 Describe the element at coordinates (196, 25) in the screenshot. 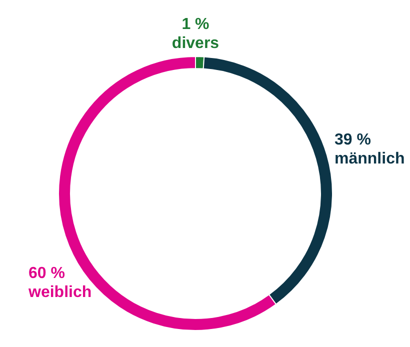

I see `data-label: 1 %` at that location.